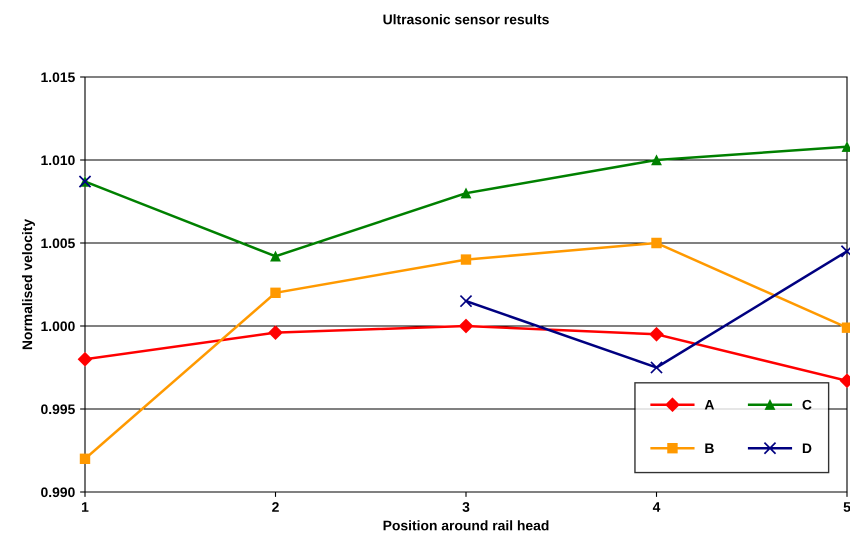 Image resolution: width=850 pixels, height=549 pixels. I want to click on y-axis-title: Normalised velocity, so click(28, 284).